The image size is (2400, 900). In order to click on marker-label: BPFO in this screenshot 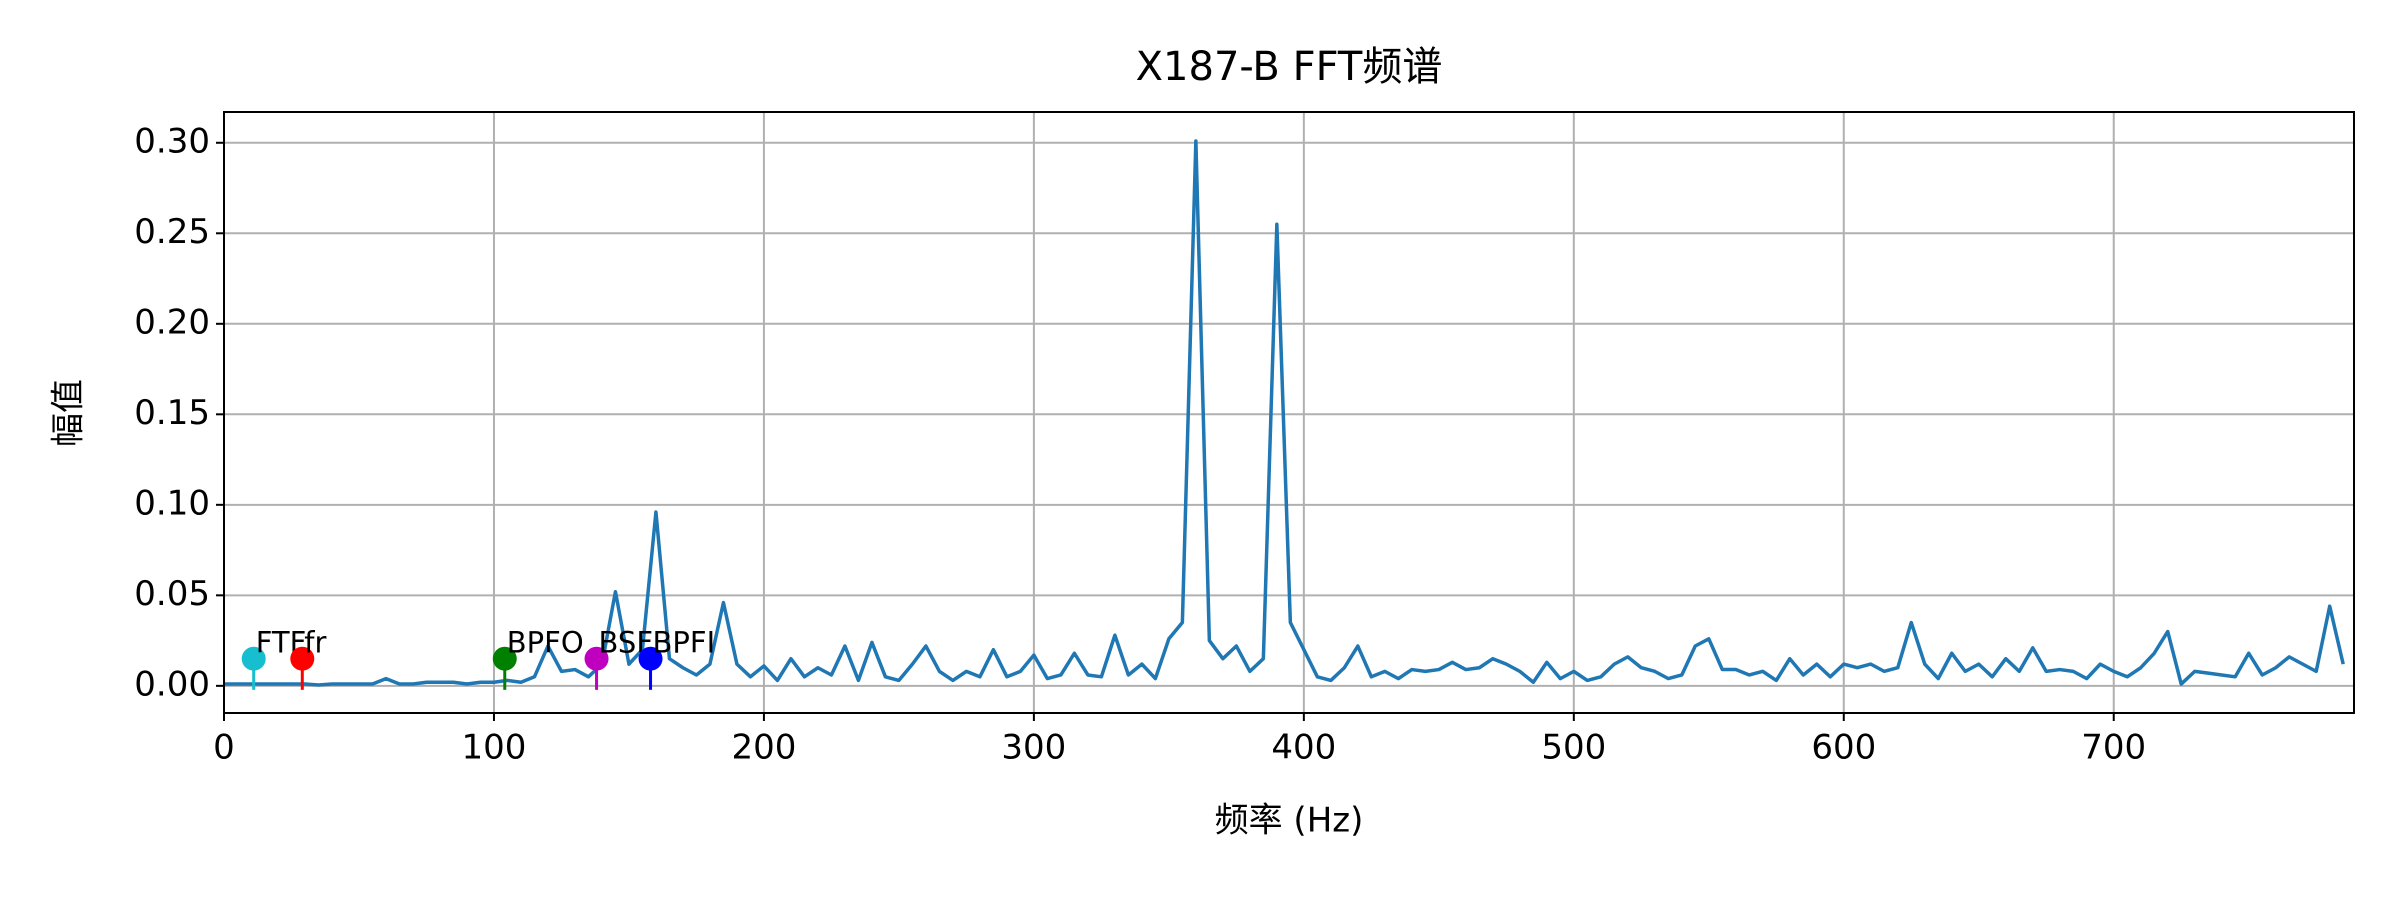, I will do `click(545, 643)`.